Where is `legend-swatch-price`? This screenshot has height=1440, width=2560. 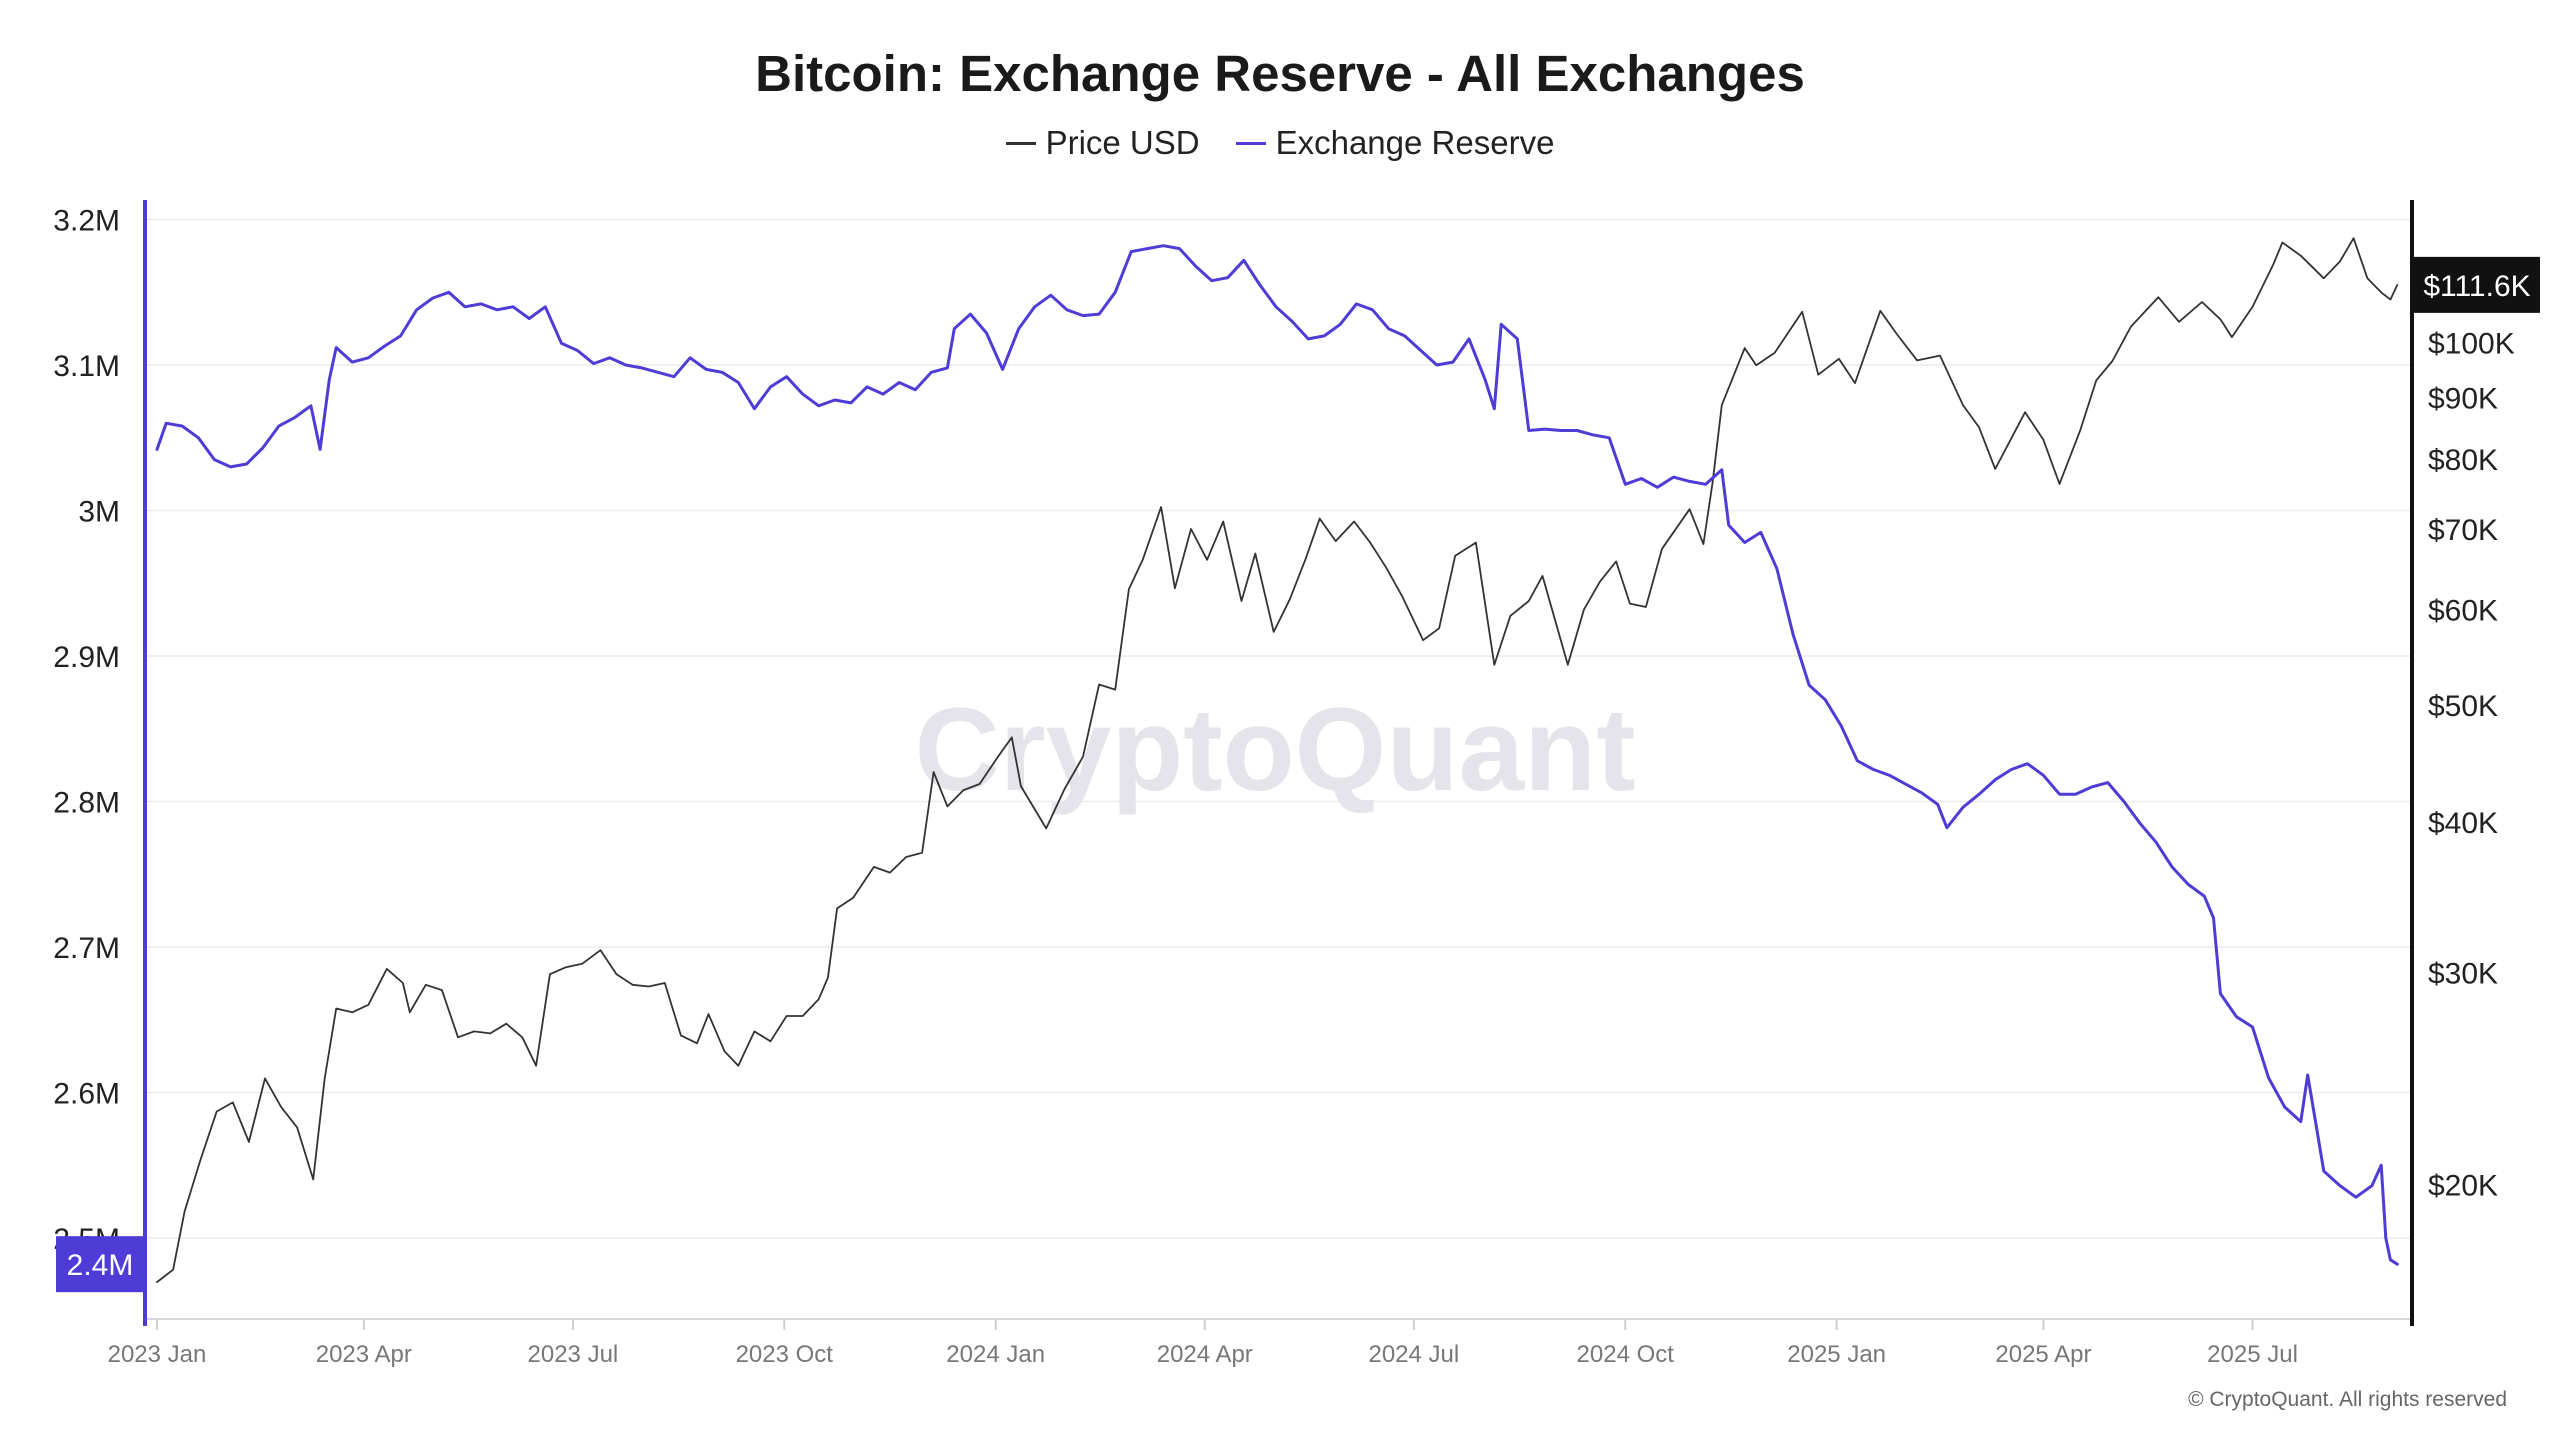
legend-swatch-price is located at coordinates (1020, 143).